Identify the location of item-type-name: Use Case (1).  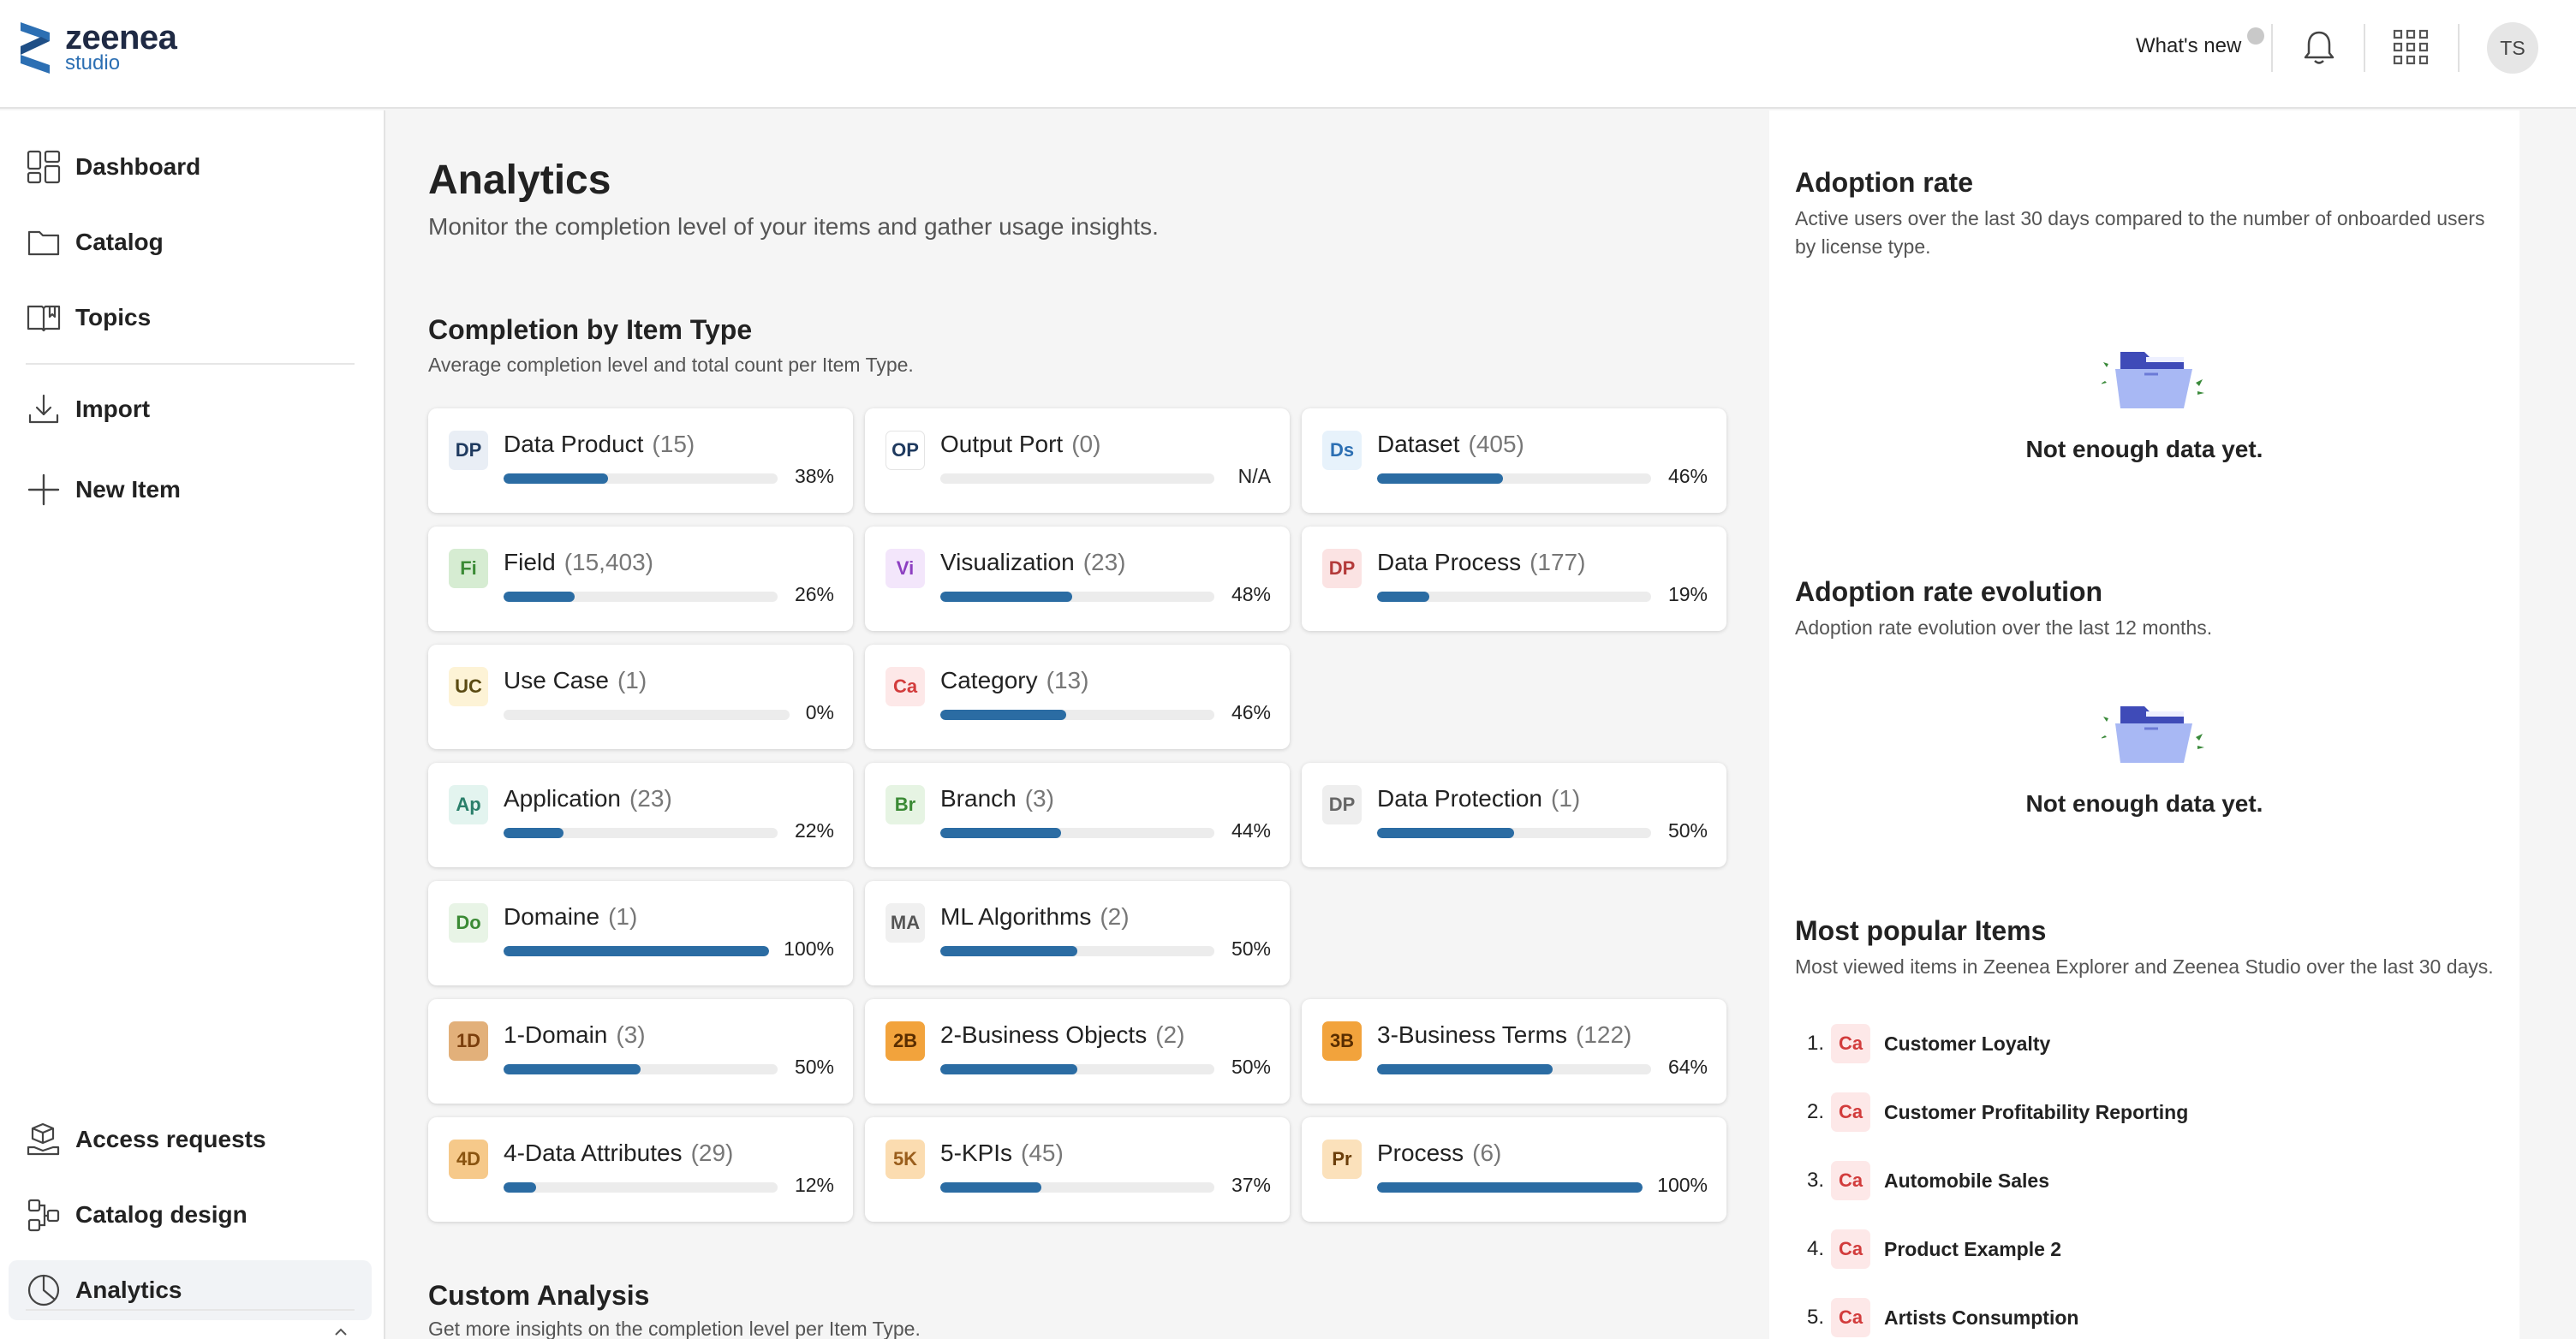
(575, 680).